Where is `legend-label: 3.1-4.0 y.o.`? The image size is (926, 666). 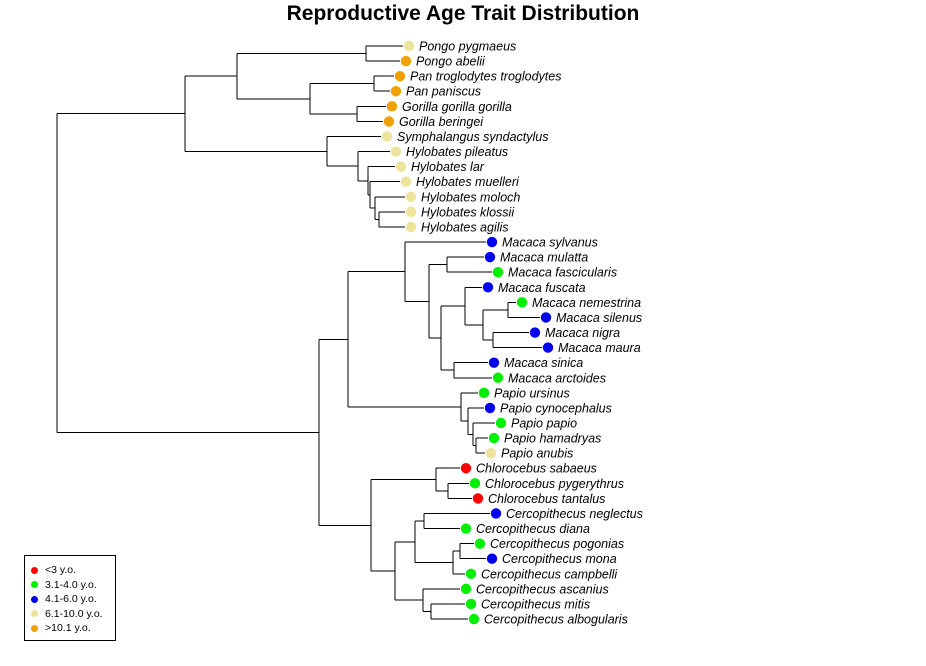
legend-label: 3.1-4.0 y.o. is located at coordinates (71, 584).